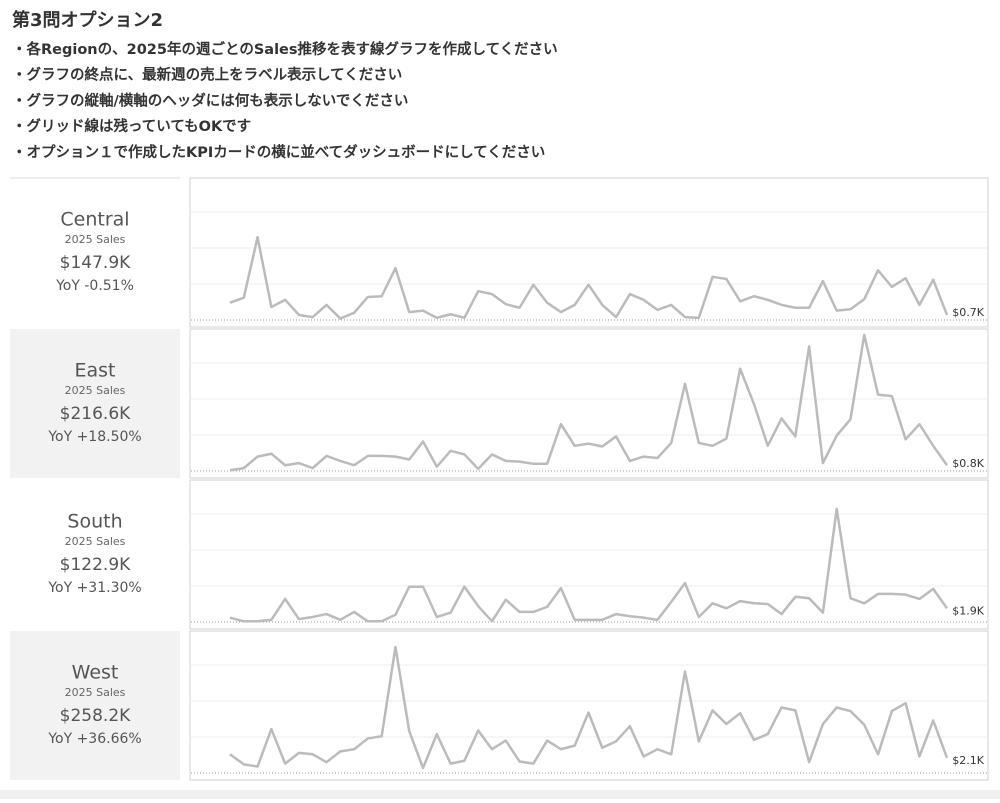 This screenshot has width=1000, height=803. I want to click on kpi-yoy: YoY +31.30%, so click(94, 588).